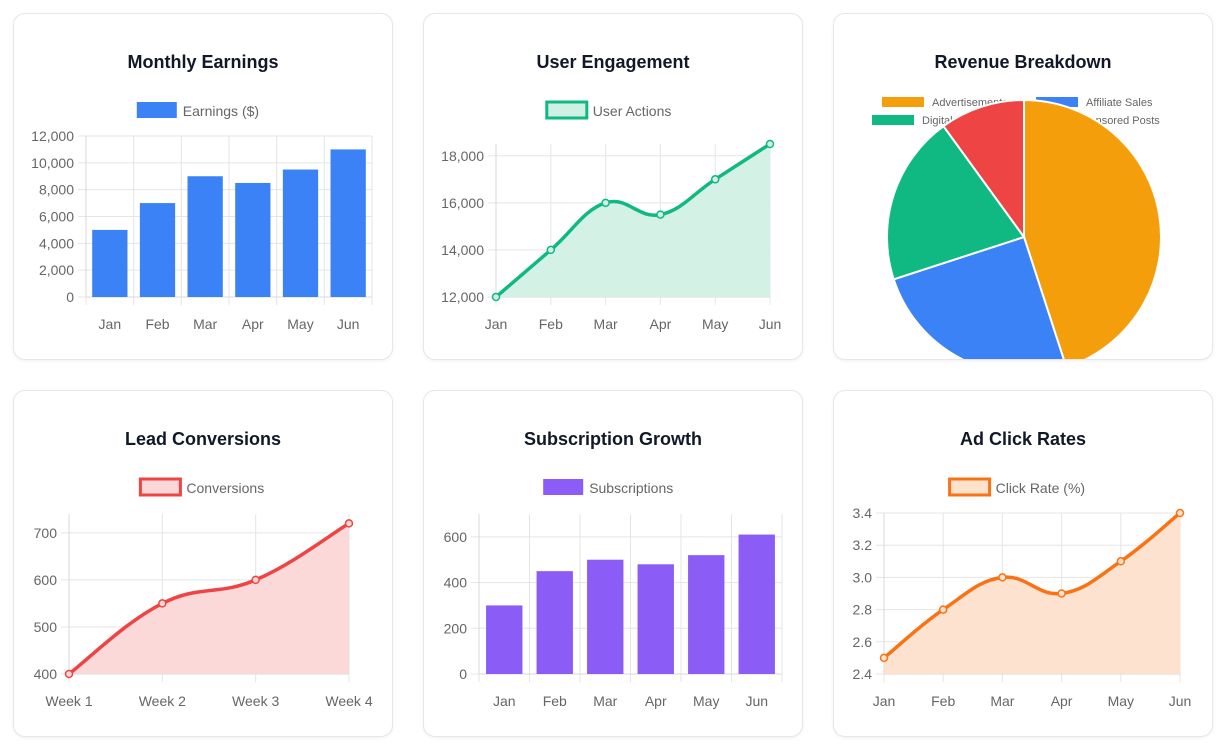 Image resolution: width=1230 pixels, height=750 pixels. Describe the element at coordinates (56, 217) in the screenshot. I see `y-tick-label: 6,000` at that location.